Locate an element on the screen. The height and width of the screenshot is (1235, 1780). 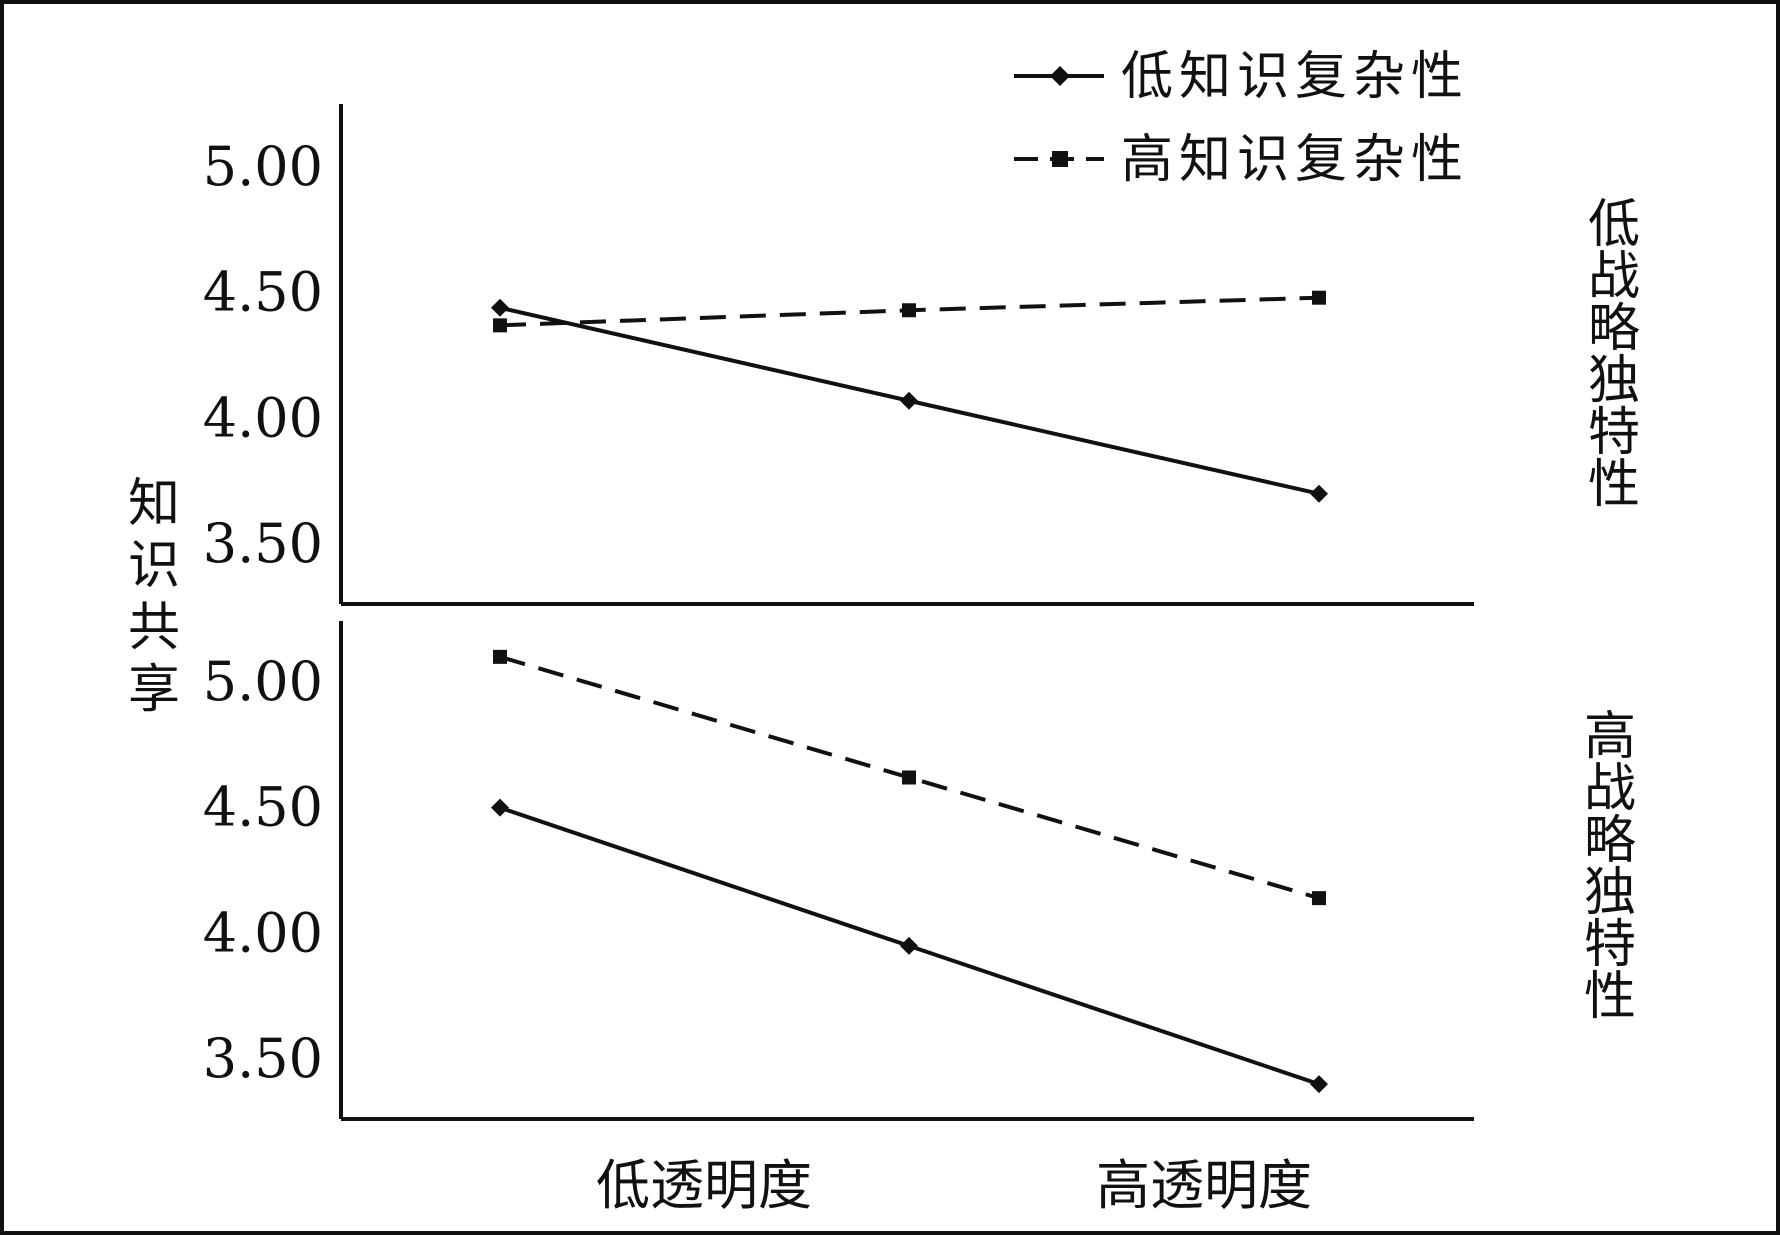
y-axis-label-char: 识 is located at coordinates (154, 566).